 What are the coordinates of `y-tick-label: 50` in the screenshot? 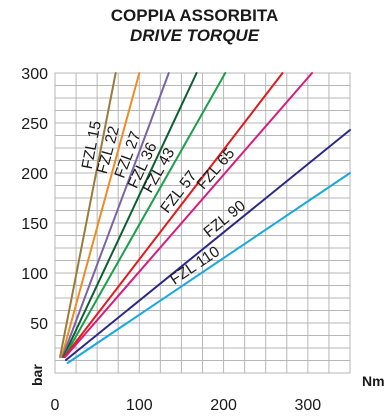 It's located at (39, 324).